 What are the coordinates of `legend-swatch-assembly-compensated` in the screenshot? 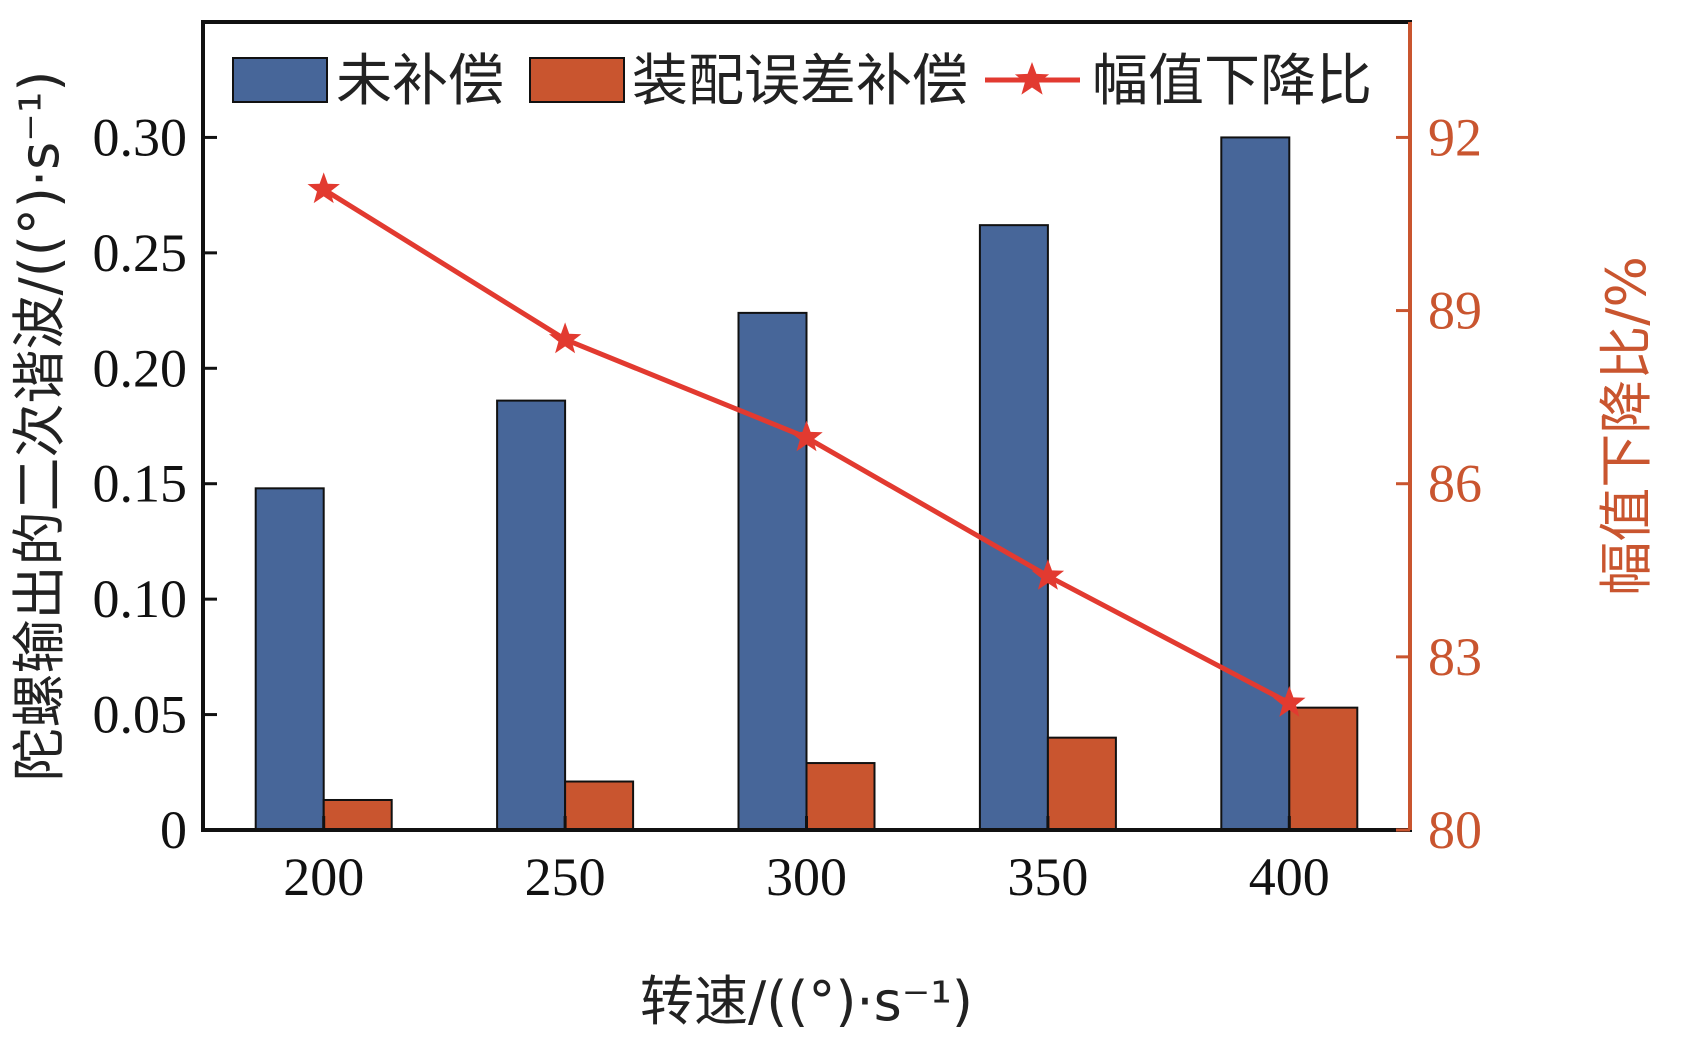 It's located at (577, 80).